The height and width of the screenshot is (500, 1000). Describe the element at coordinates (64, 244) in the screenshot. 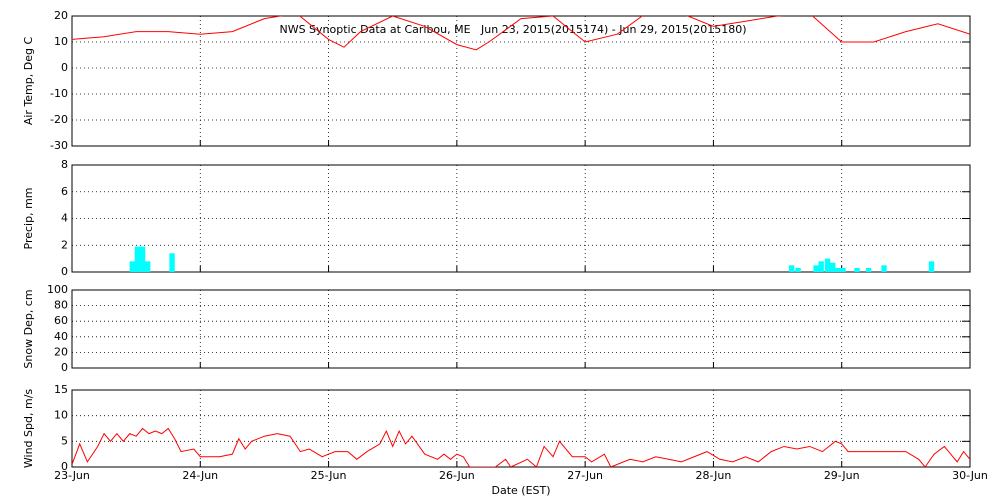

I see `y-tick-label: 2` at that location.